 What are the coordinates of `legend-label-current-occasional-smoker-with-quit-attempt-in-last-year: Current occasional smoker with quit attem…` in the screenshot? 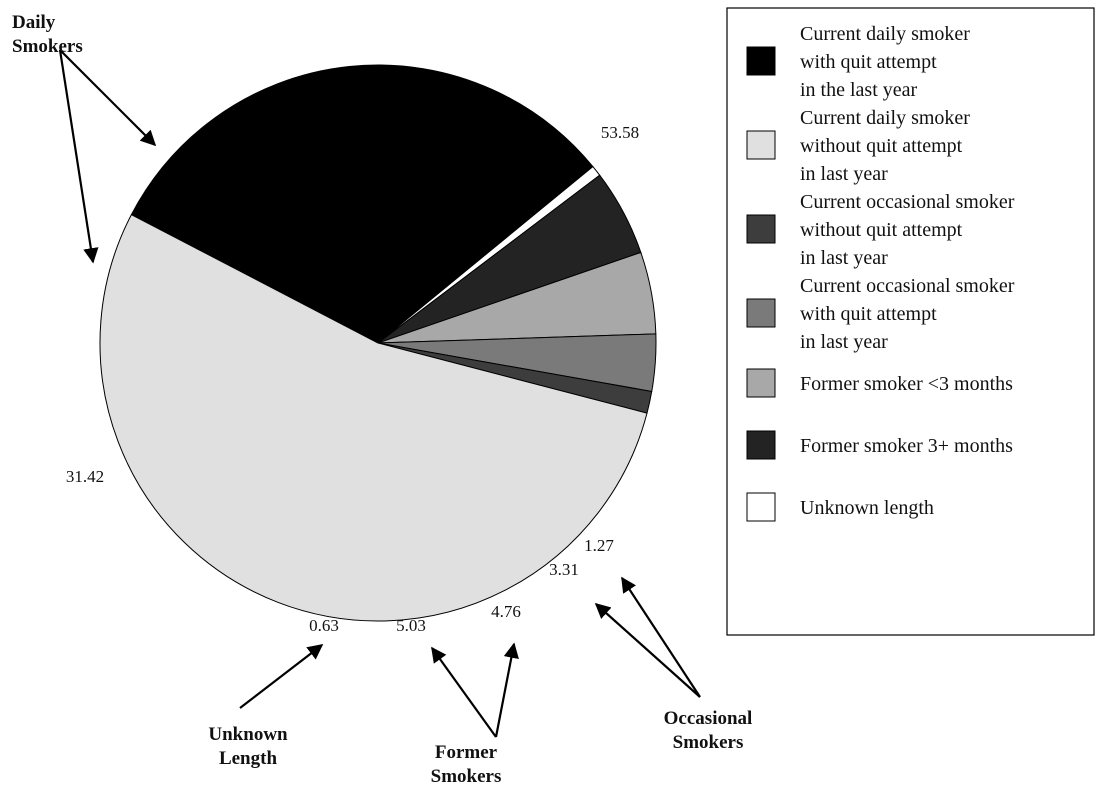 It's located at (907, 314).